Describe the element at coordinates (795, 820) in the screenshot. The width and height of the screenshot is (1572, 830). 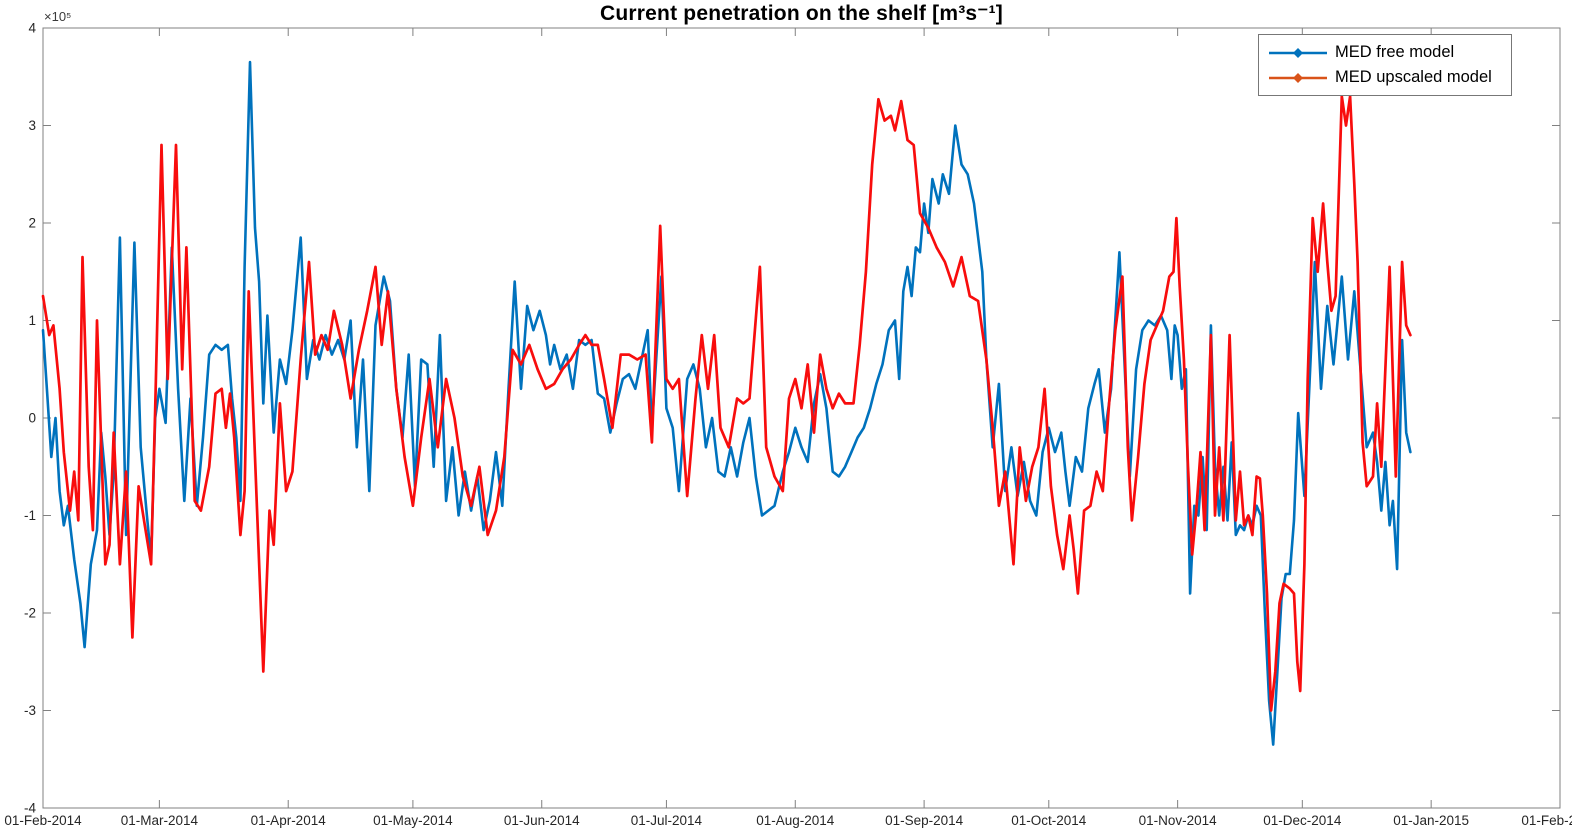
I see `tick-label: 01-Aug-2014` at that location.